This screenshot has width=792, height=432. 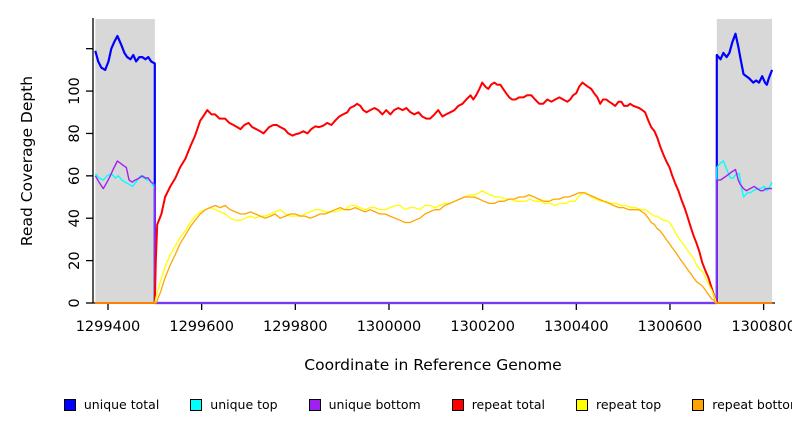 What do you see at coordinates (75, 176) in the screenshot?
I see `y-tick-label: 60` at bounding box center [75, 176].